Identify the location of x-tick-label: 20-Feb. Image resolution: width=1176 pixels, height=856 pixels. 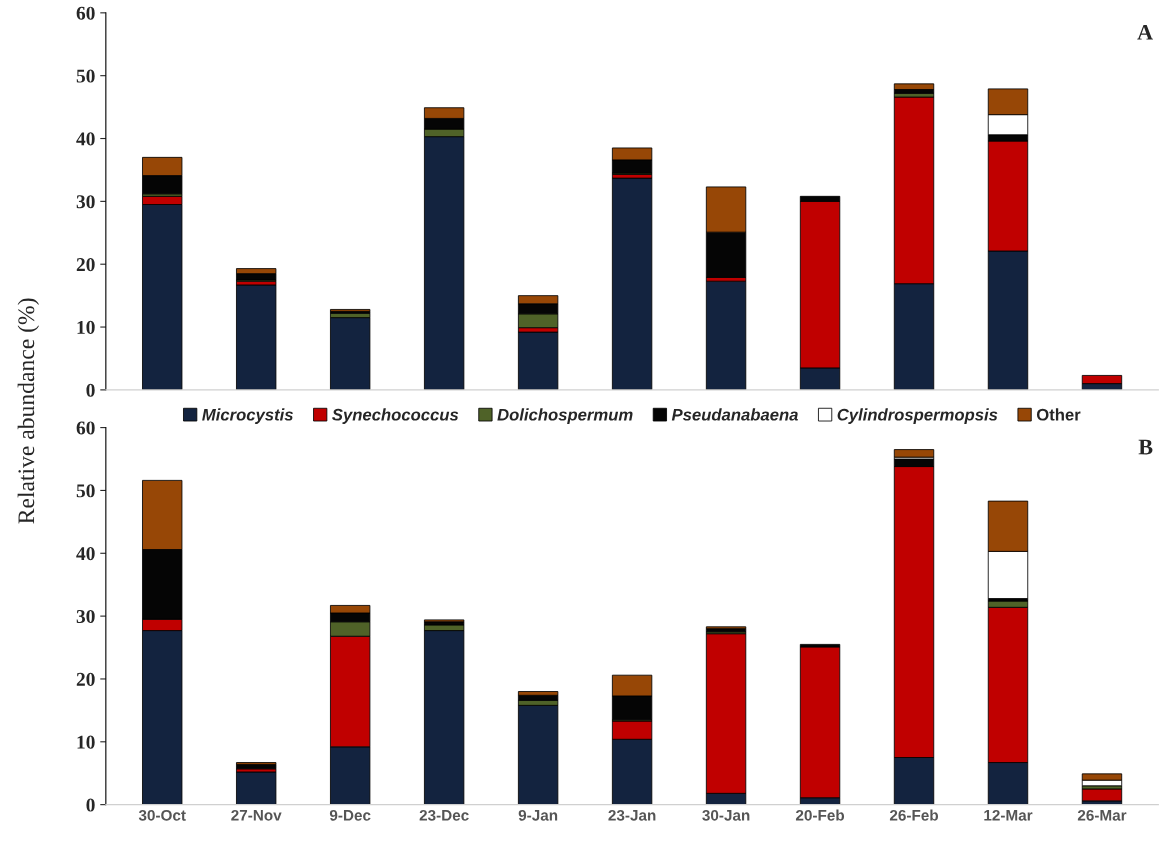
(820, 815).